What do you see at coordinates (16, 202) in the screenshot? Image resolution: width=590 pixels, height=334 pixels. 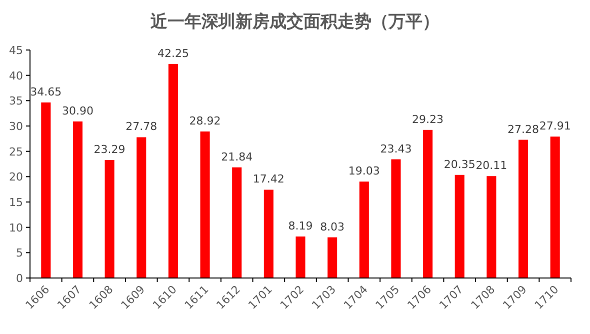 I see `y-tick-label: 15` at bounding box center [16, 202].